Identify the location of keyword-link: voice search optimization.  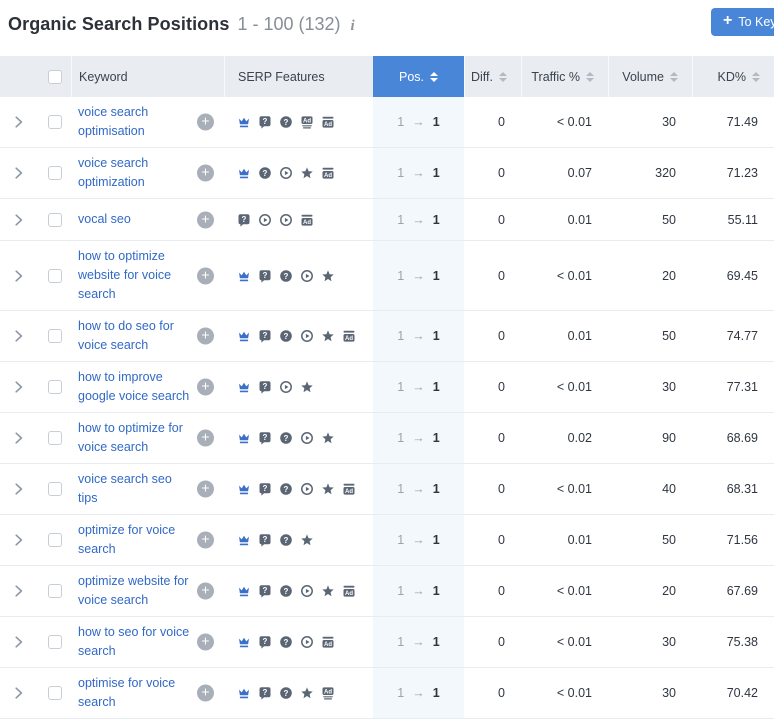
(113, 172).